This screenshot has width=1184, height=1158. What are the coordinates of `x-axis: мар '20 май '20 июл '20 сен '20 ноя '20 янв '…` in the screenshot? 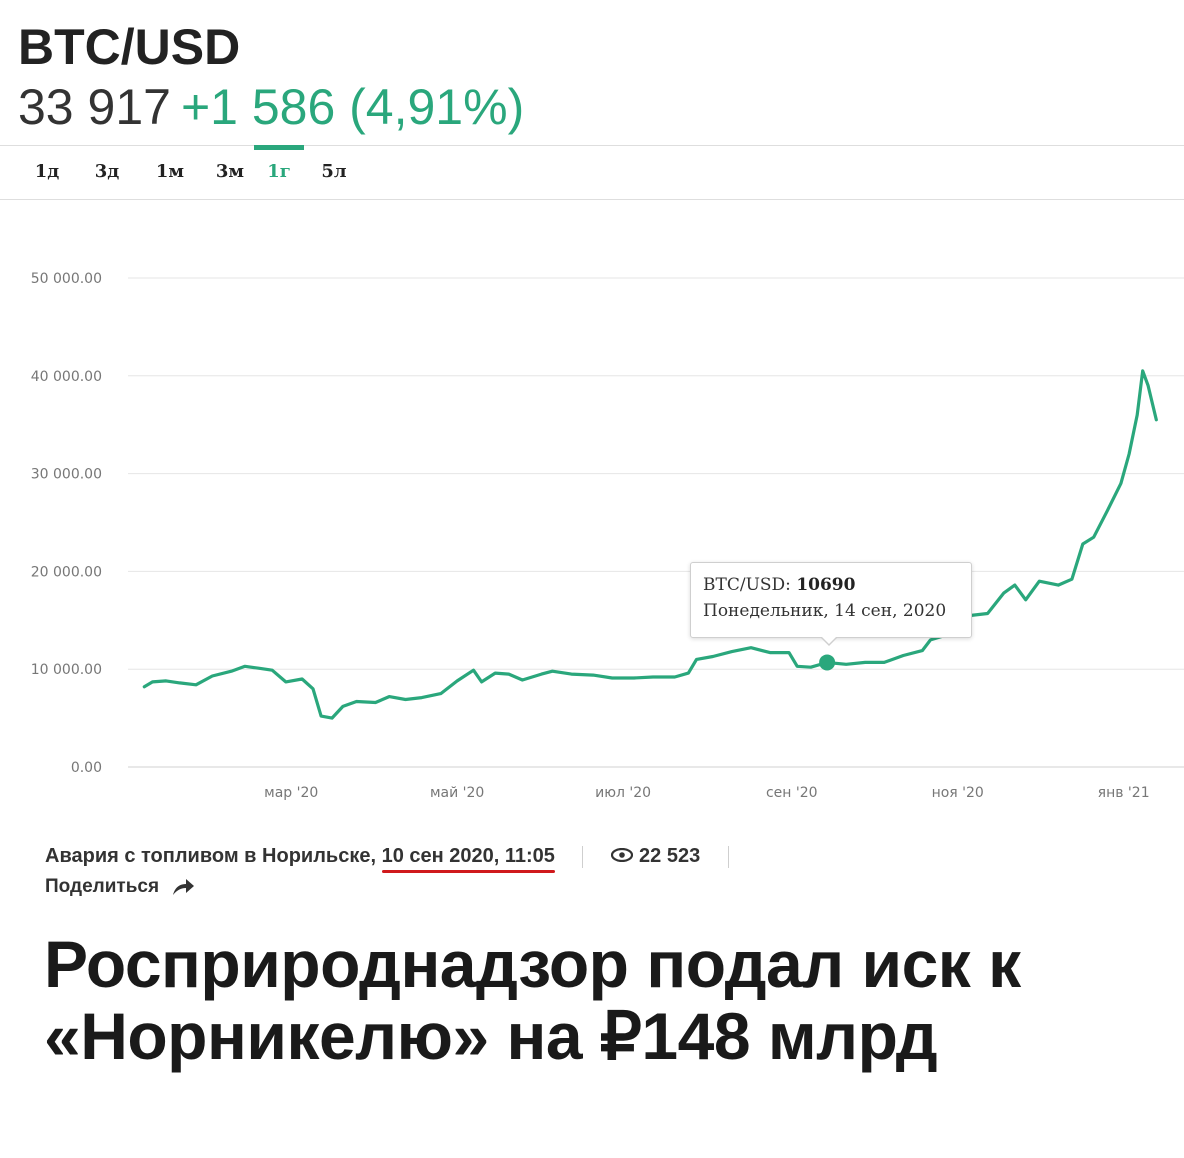 It's located at (706, 793).